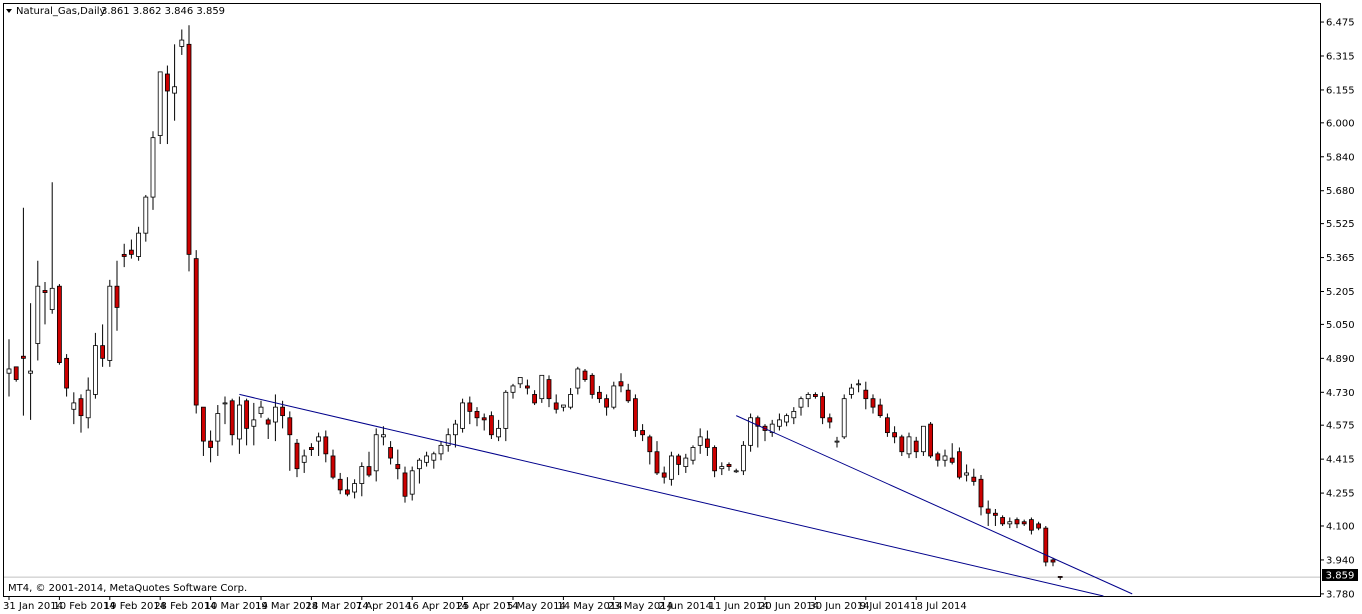 Image resolution: width=1362 pixels, height=614 pixels. What do you see at coordinates (1340, 594) in the screenshot?
I see `y-tick-label: 3.780` at bounding box center [1340, 594].